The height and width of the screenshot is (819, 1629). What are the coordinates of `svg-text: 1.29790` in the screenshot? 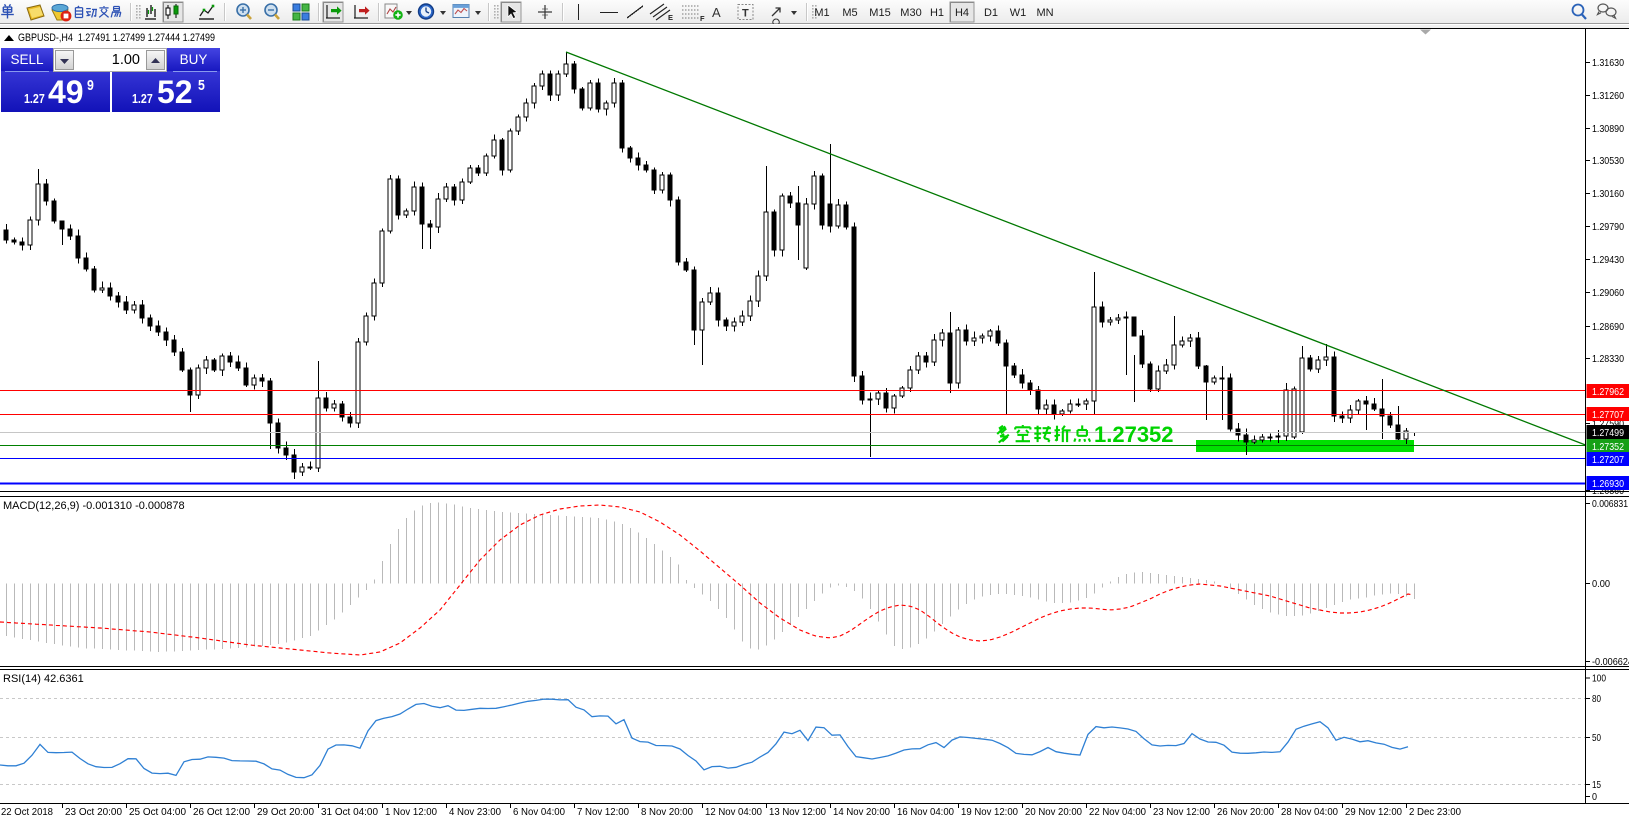 It's located at (1608, 227).